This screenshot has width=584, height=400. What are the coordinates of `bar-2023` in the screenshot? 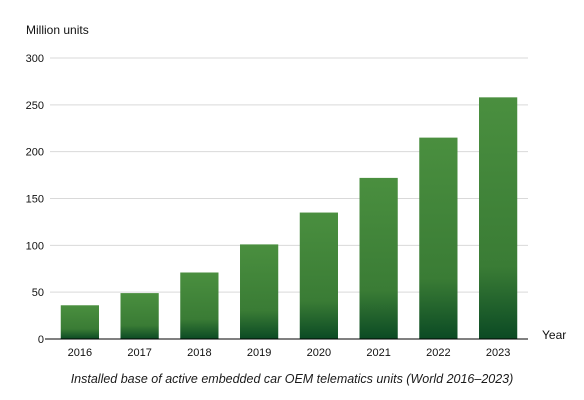 It's located at (498, 218).